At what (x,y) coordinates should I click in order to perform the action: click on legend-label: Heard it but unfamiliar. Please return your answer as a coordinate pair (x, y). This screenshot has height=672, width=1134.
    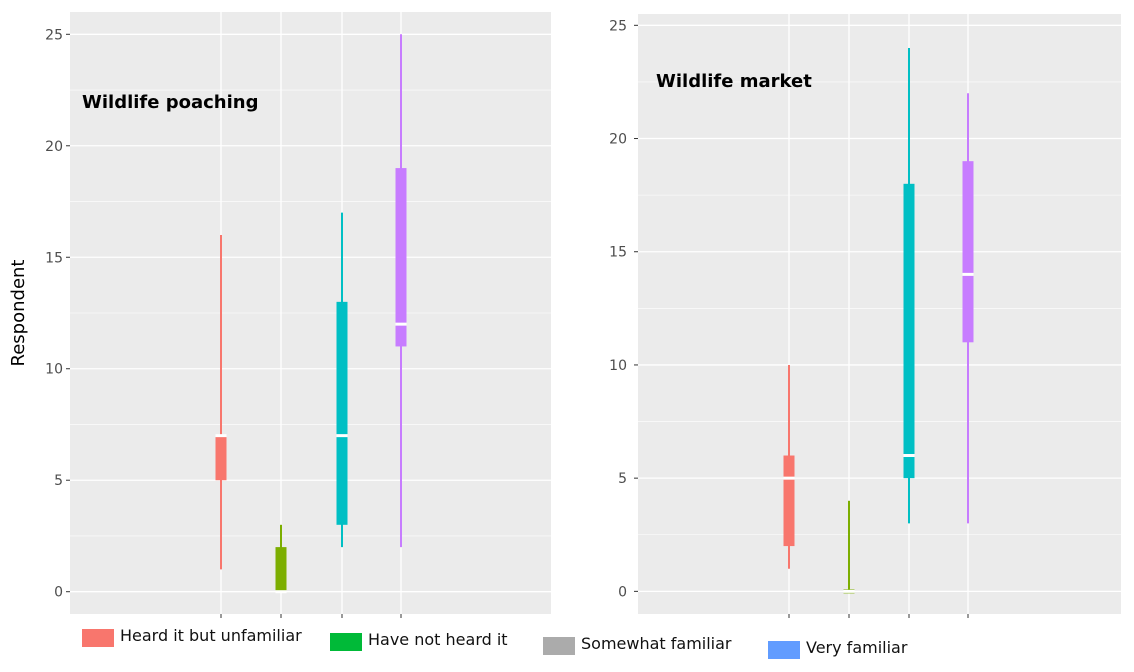
    Looking at the image, I should click on (211, 635).